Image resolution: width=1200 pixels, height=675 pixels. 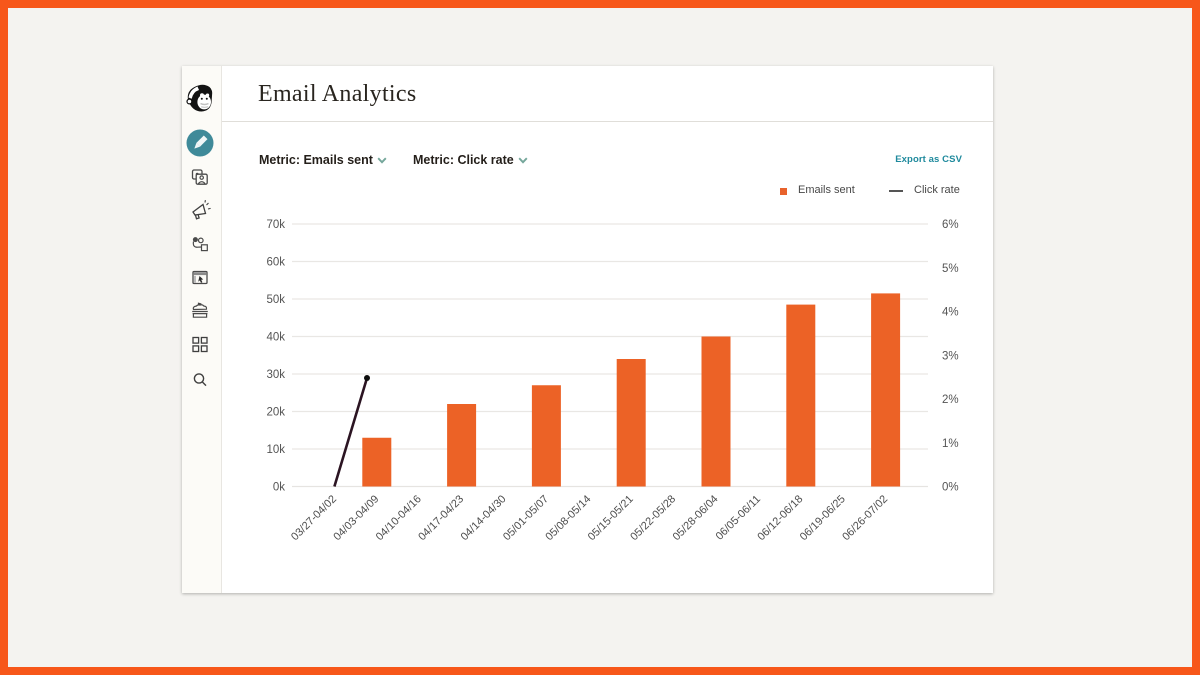 I want to click on svg-text: 60k, so click(x=275, y=263).